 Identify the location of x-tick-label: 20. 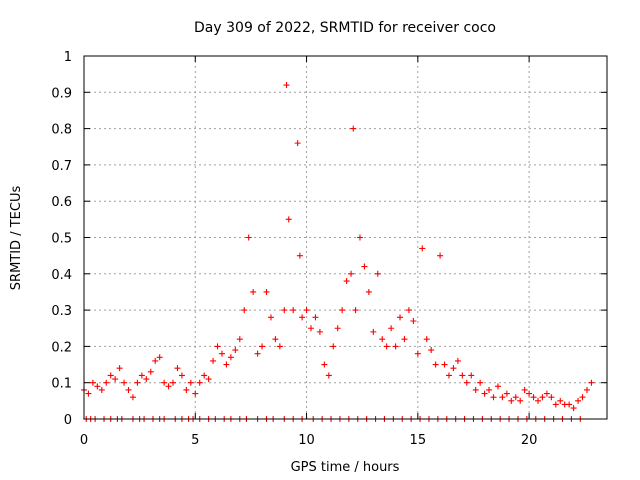
(529, 440).